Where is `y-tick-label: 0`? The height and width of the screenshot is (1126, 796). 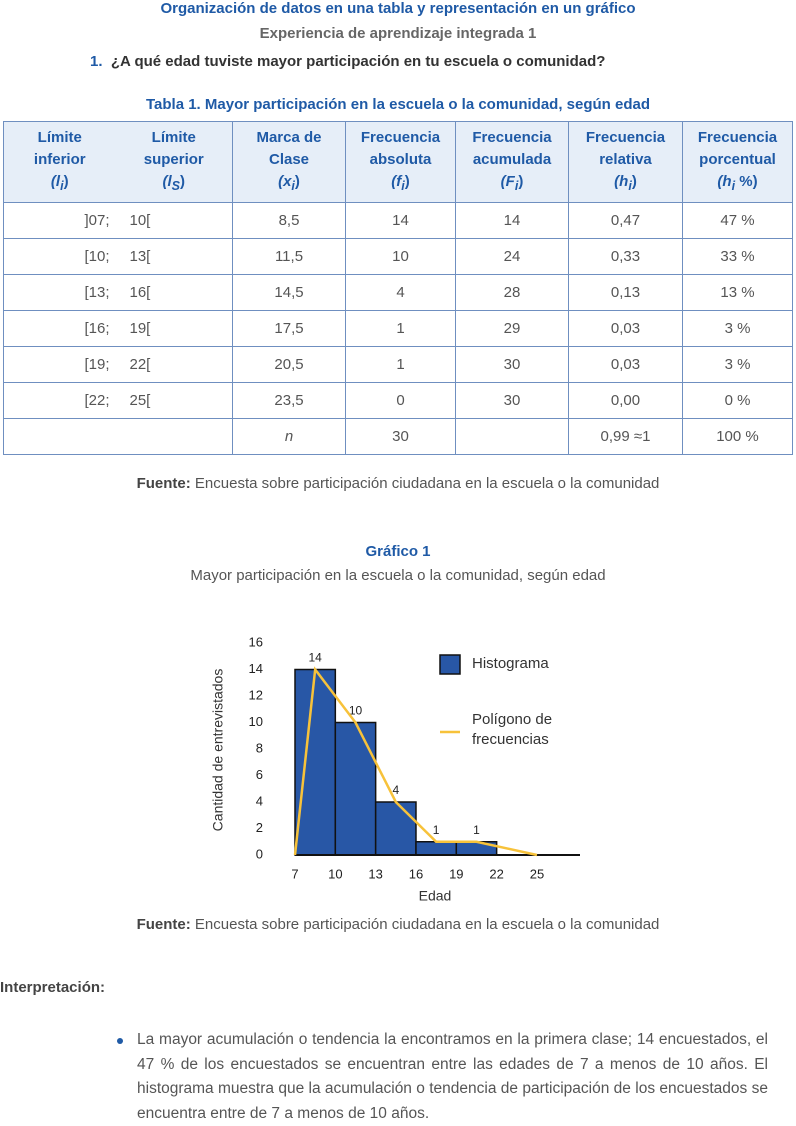
y-tick-label: 0 is located at coordinates (259, 853).